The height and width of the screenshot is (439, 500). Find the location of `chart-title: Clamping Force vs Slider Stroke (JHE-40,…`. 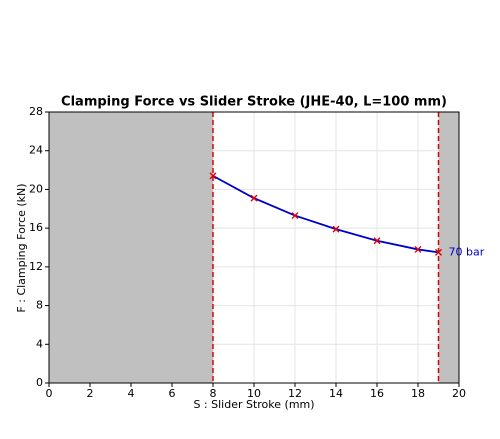

chart-title: Clamping Force vs Slider Stroke (JHE-40,… is located at coordinates (254, 102).